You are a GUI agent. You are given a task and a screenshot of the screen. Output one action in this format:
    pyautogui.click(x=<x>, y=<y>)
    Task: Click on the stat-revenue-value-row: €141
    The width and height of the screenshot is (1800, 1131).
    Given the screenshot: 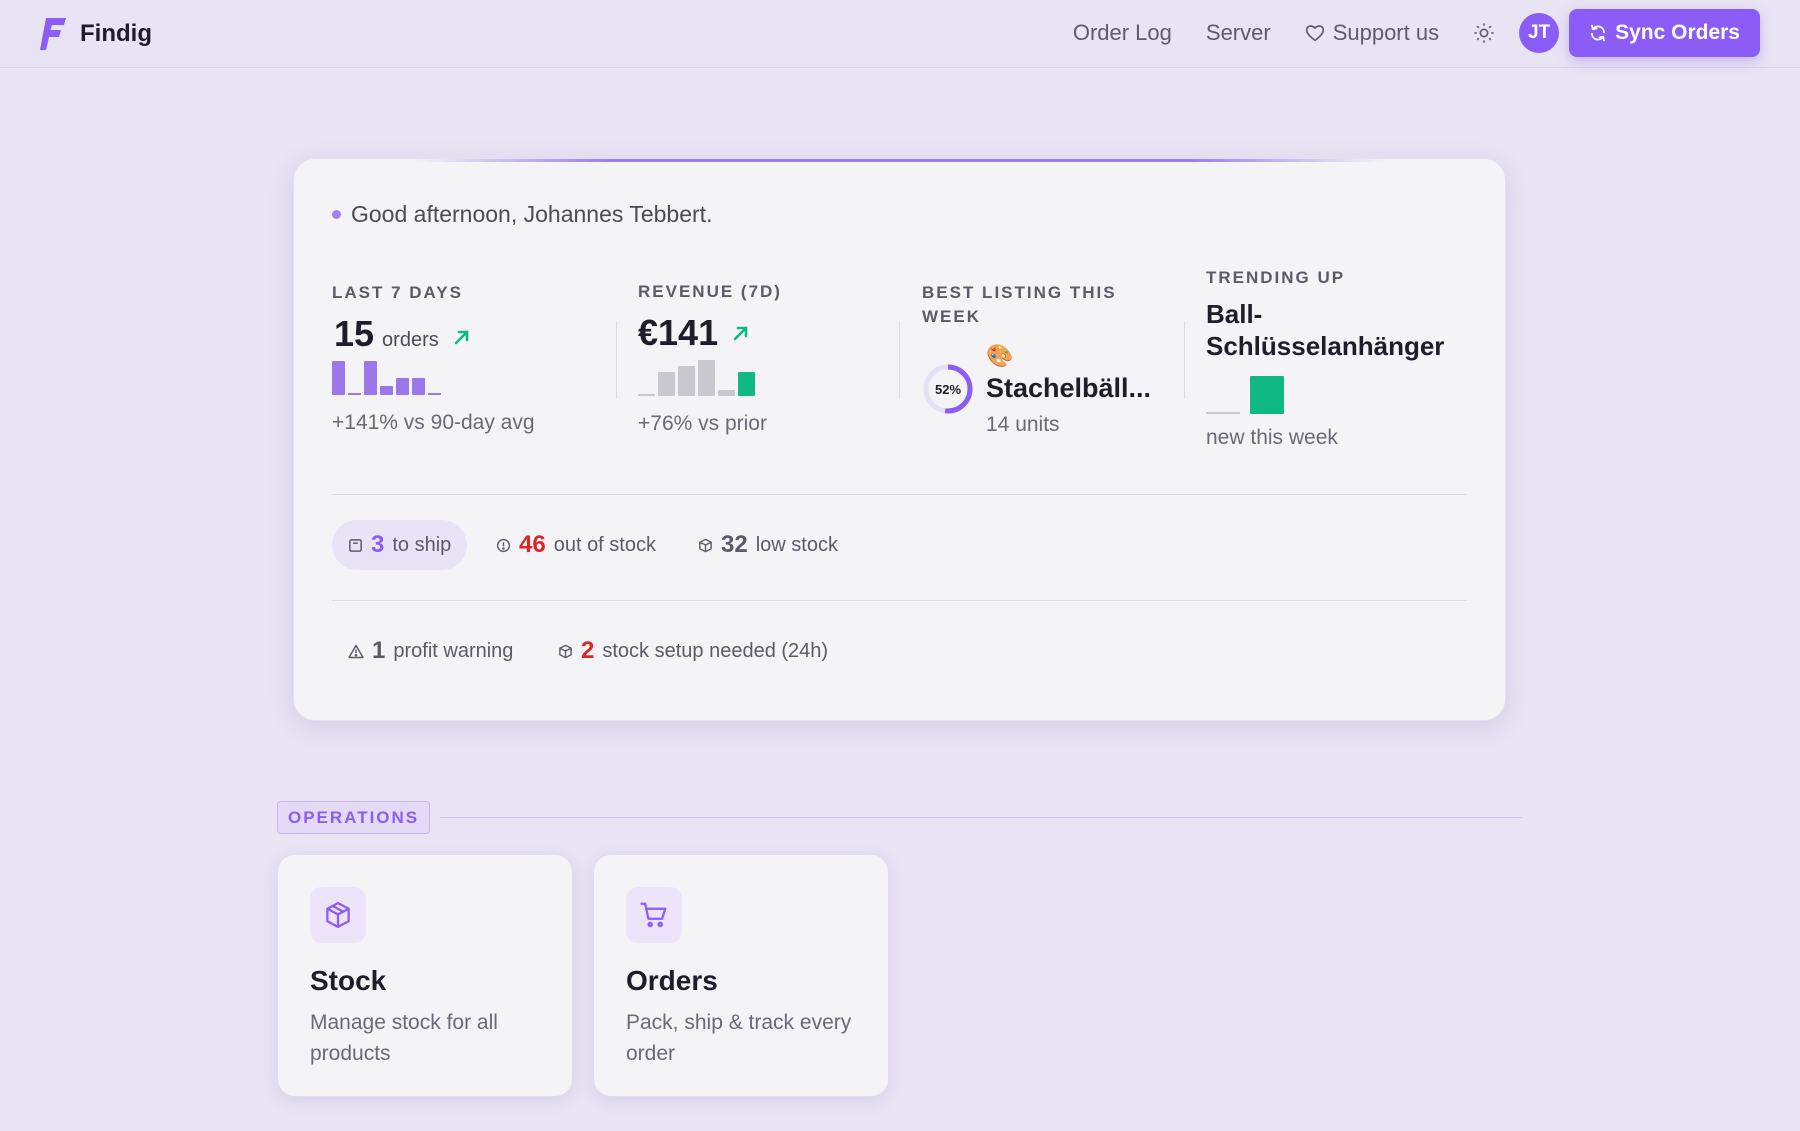 What is the action you would take?
    pyautogui.click(x=694, y=333)
    